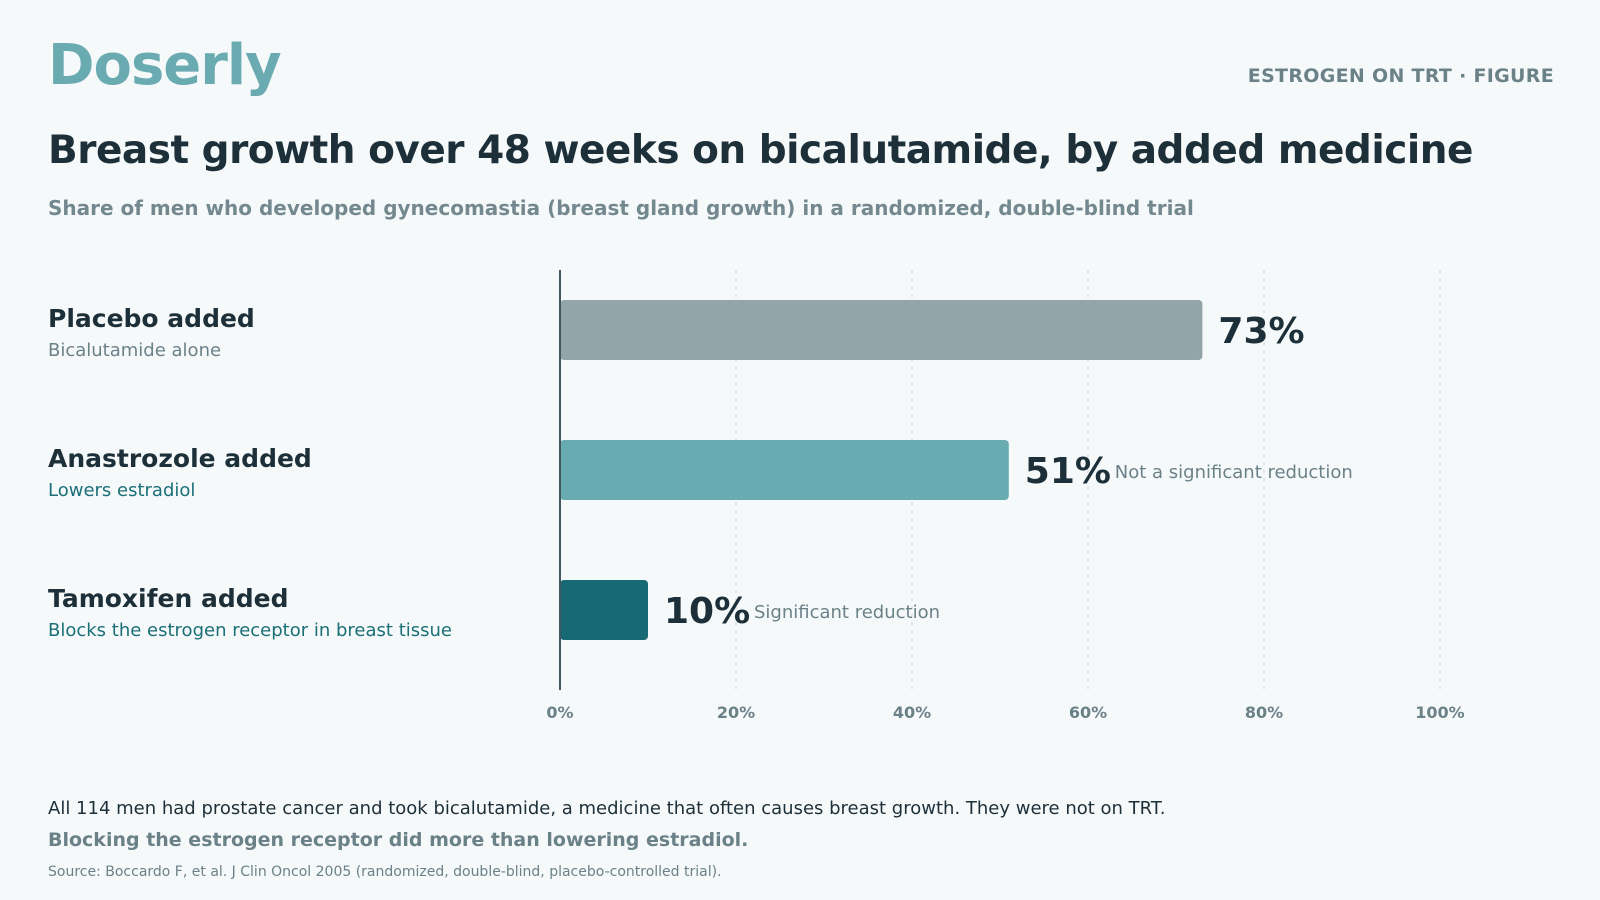 Image resolution: width=1600 pixels, height=900 pixels. What do you see at coordinates (165, 65) in the screenshot?
I see `brand-logo: Doserly` at bounding box center [165, 65].